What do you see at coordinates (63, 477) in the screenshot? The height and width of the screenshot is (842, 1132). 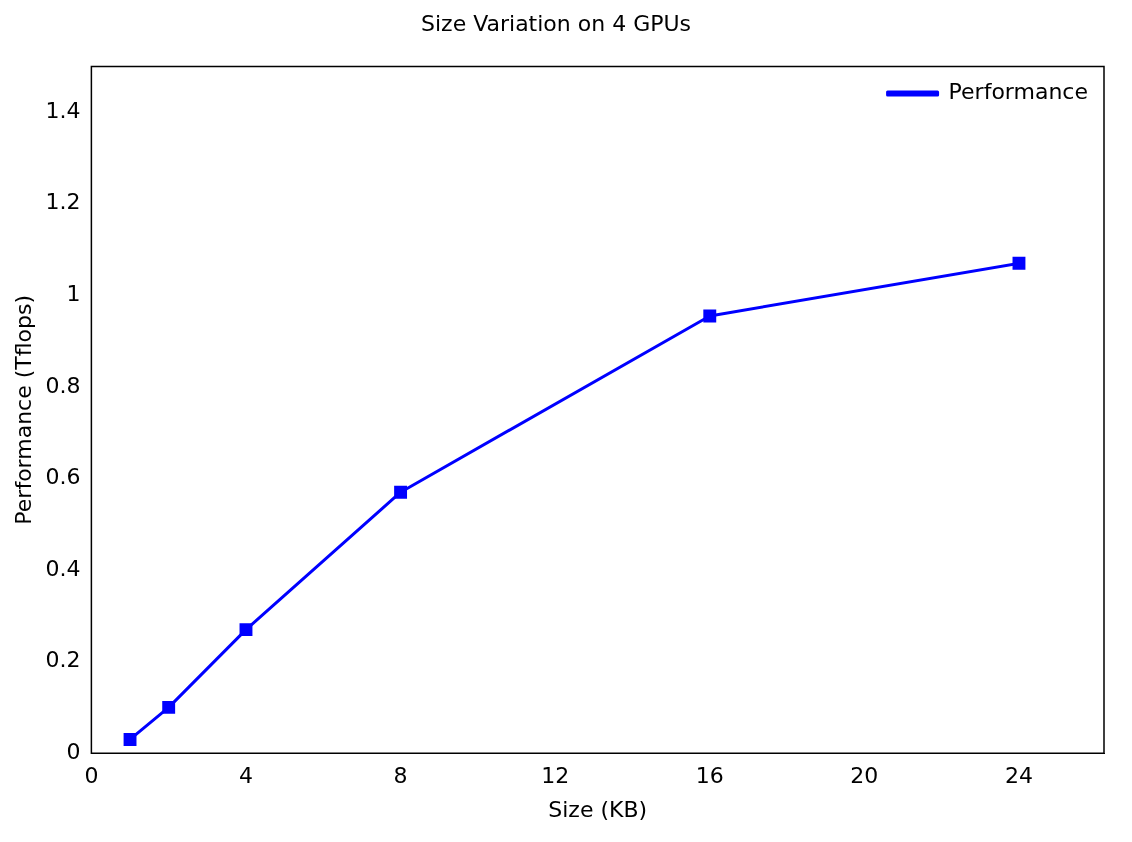 I see `y-tick-label: 0.6` at bounding box center [63, 477].